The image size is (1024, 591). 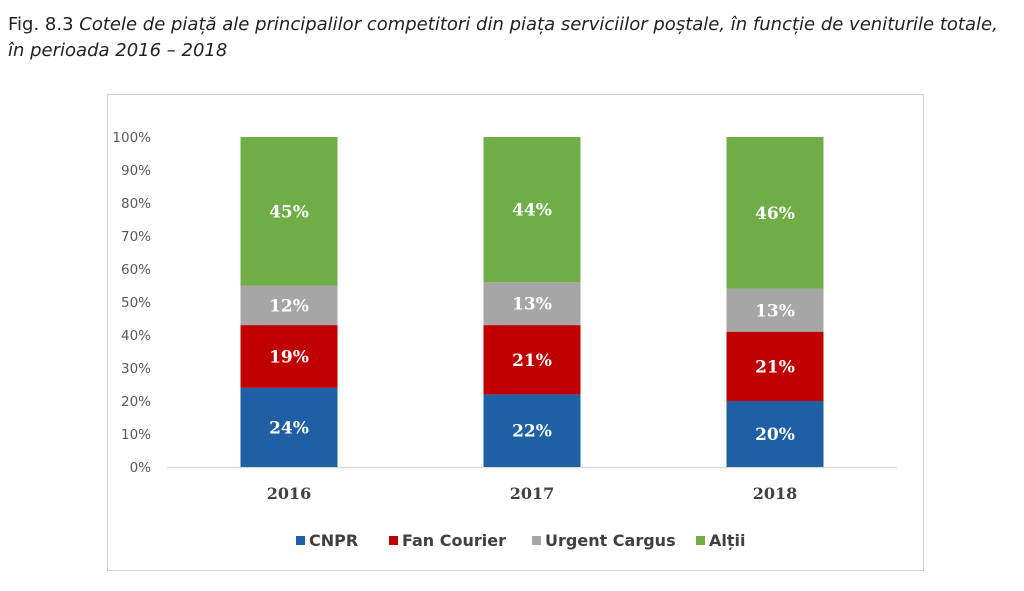 What do you see at coordinates (393, 540) in the screenshot?
I see `legend-marker-fan-courier` at bounding box center [393, 540].